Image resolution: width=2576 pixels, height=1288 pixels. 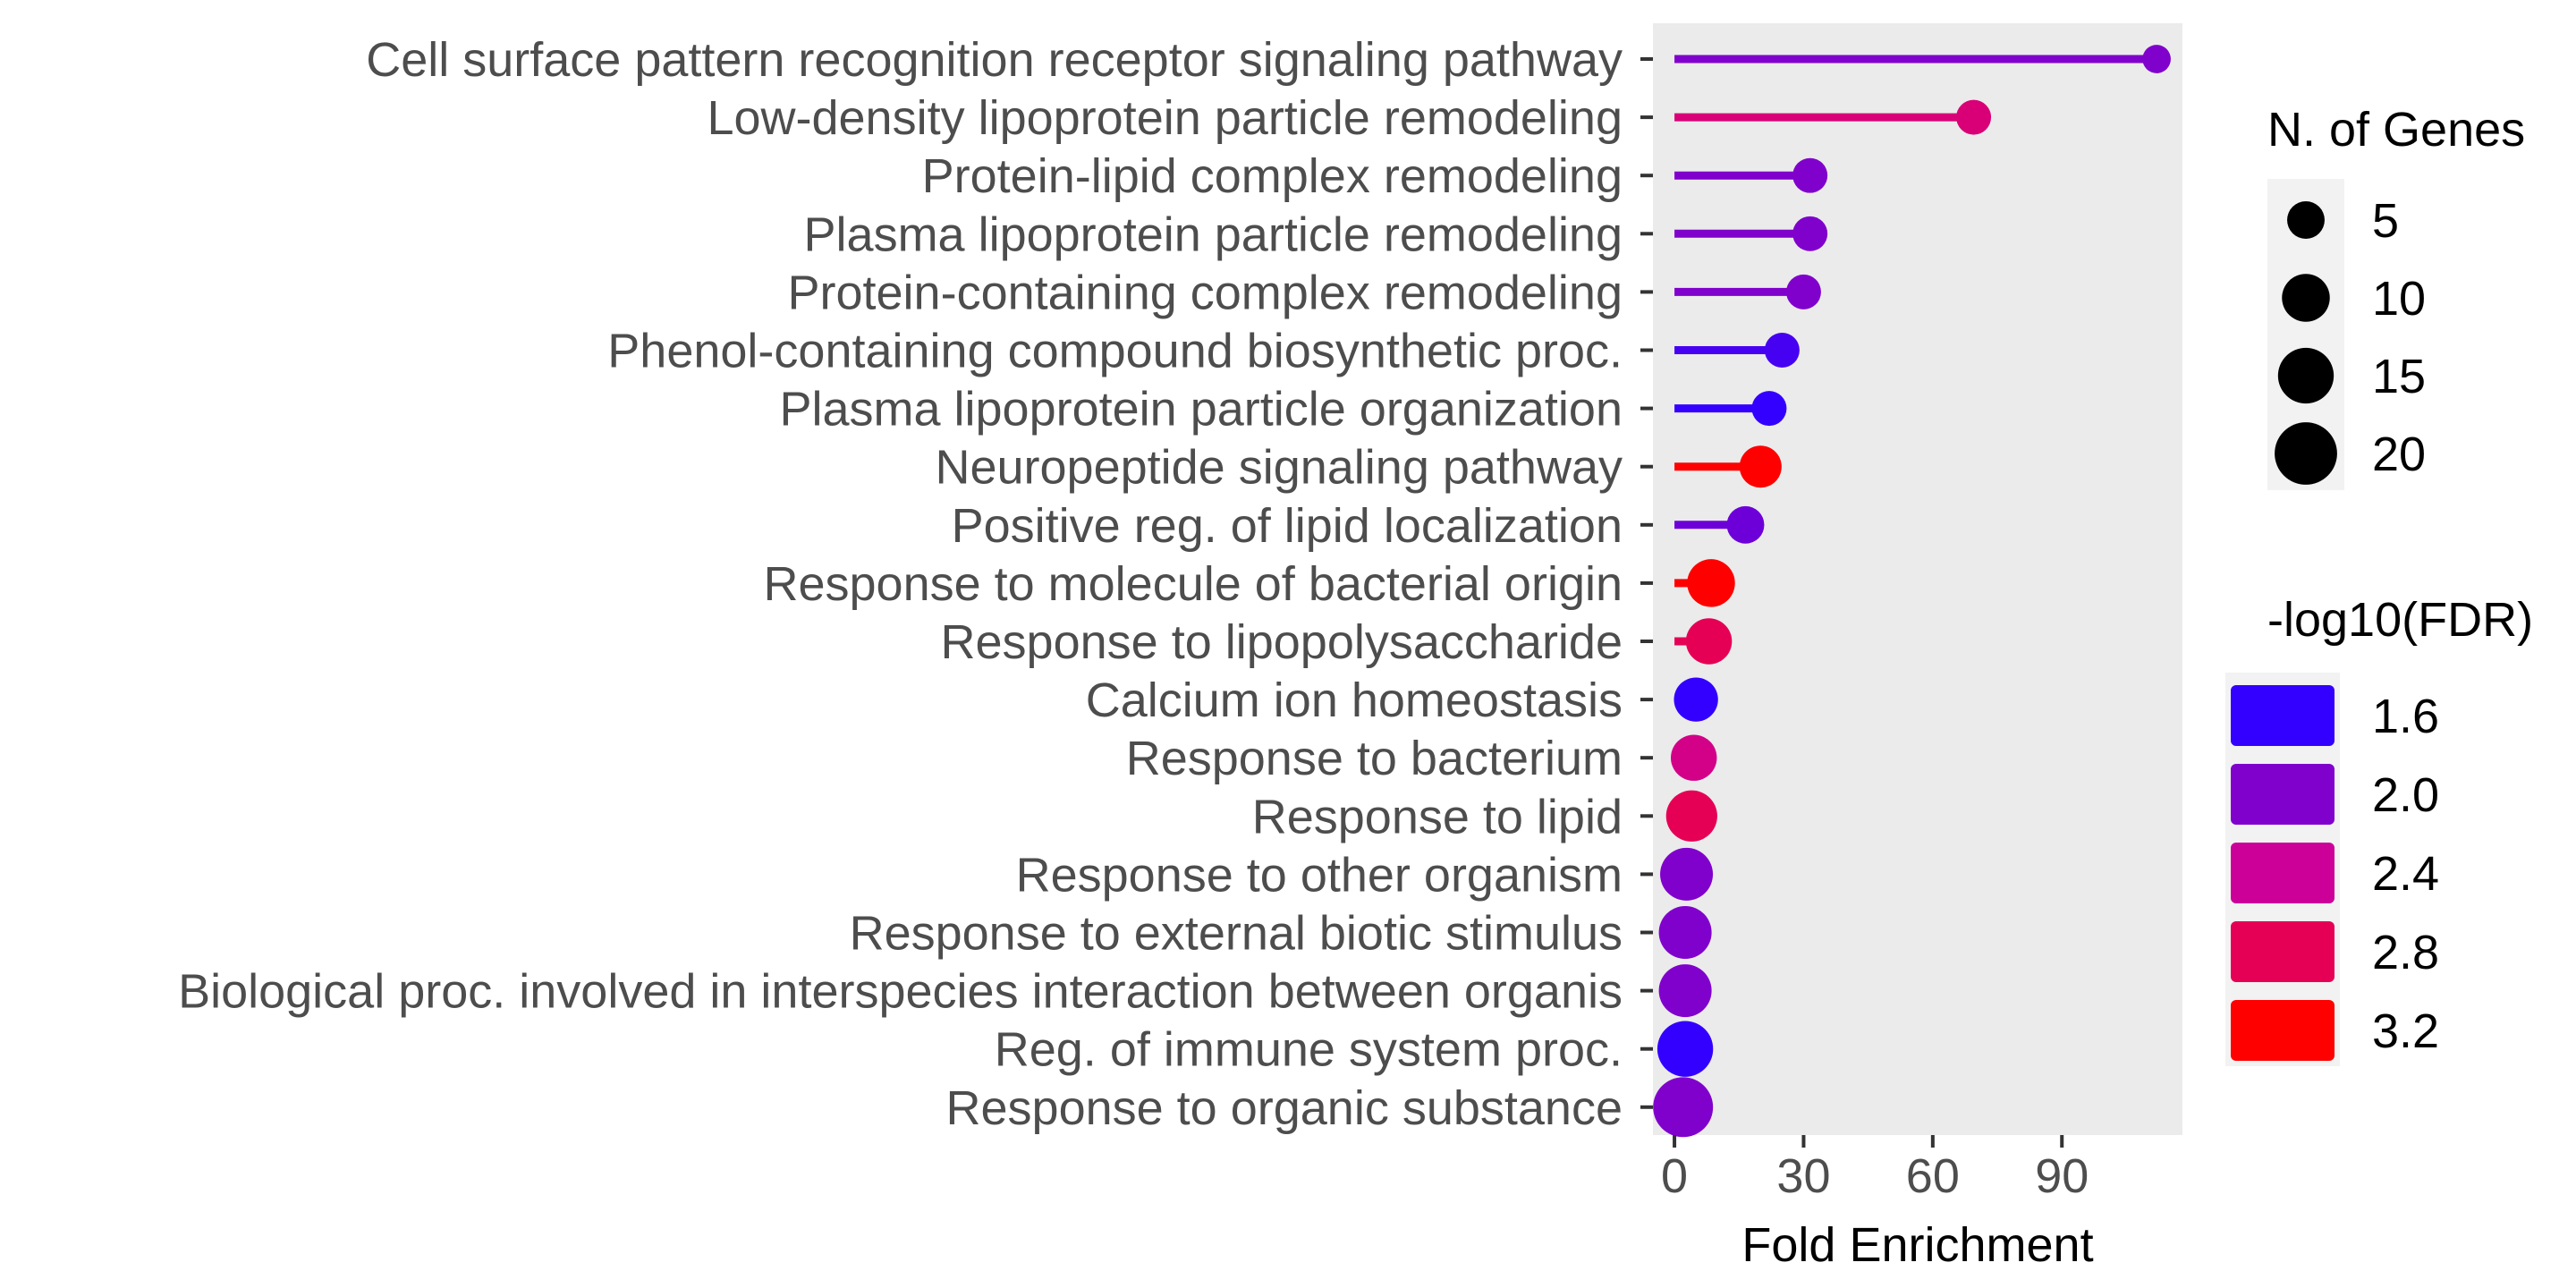 I want to click on category-label: Response to other organism, so click(x=1319, y=875).